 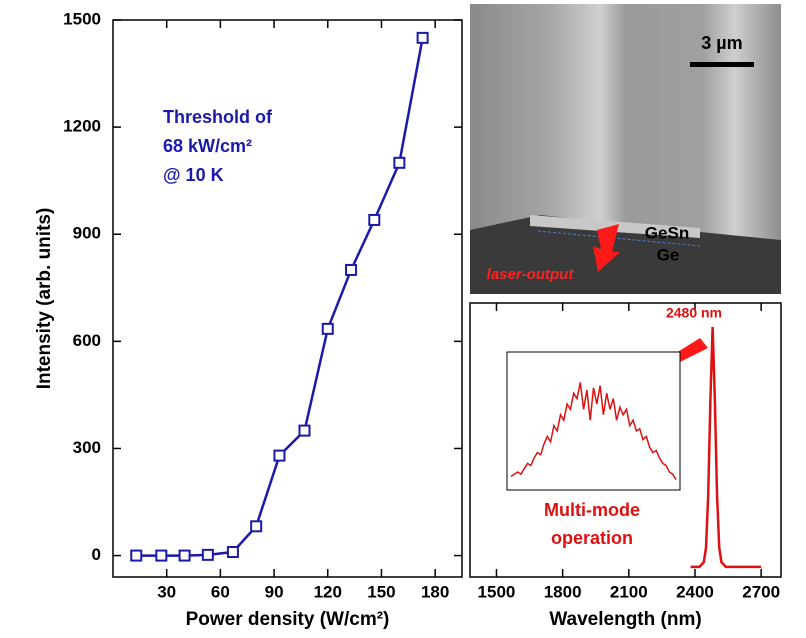 I want to click on x-tick-label: 2700, so click(x=761, y=591).